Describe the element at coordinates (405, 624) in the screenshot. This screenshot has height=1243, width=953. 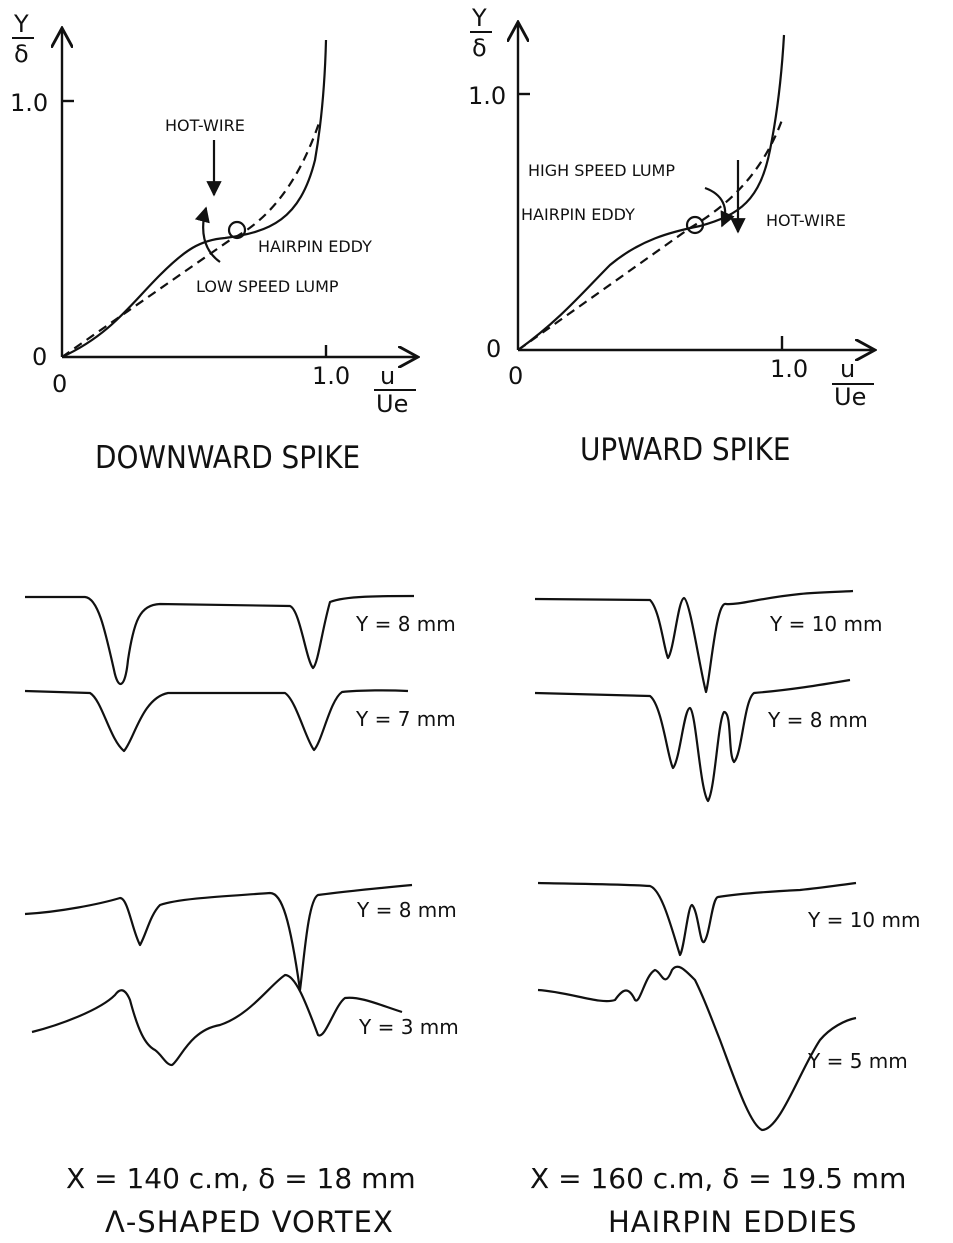
I see `left-trace-1-label: Y = 8 mm` at that location.